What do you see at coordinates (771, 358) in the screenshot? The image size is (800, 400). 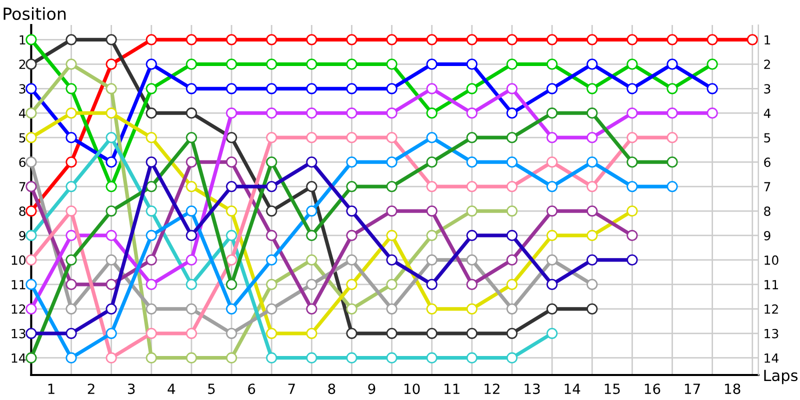 I see `y2-tick-label: 14` at bounding box center [771, 358].